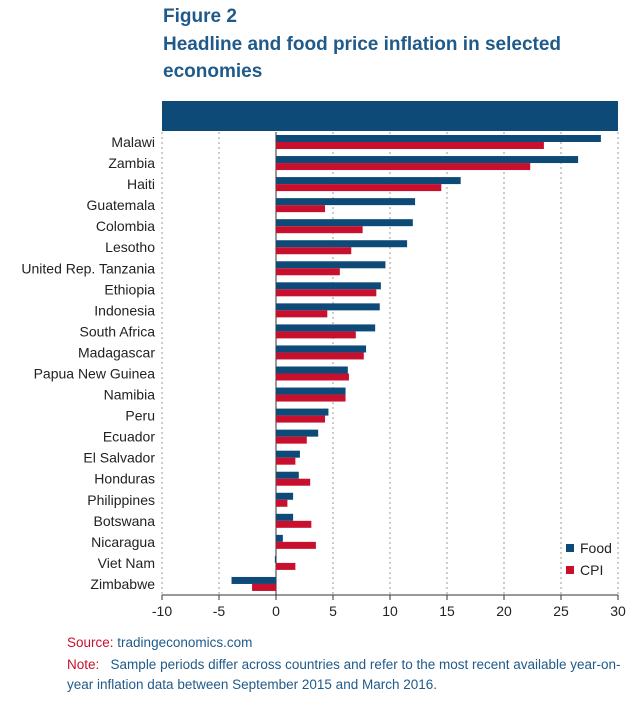 This screenshot has height=706, width=632. Describe the element at coordinates (504, 611) in the screenshot. I see `tick-label: 20` at that location.